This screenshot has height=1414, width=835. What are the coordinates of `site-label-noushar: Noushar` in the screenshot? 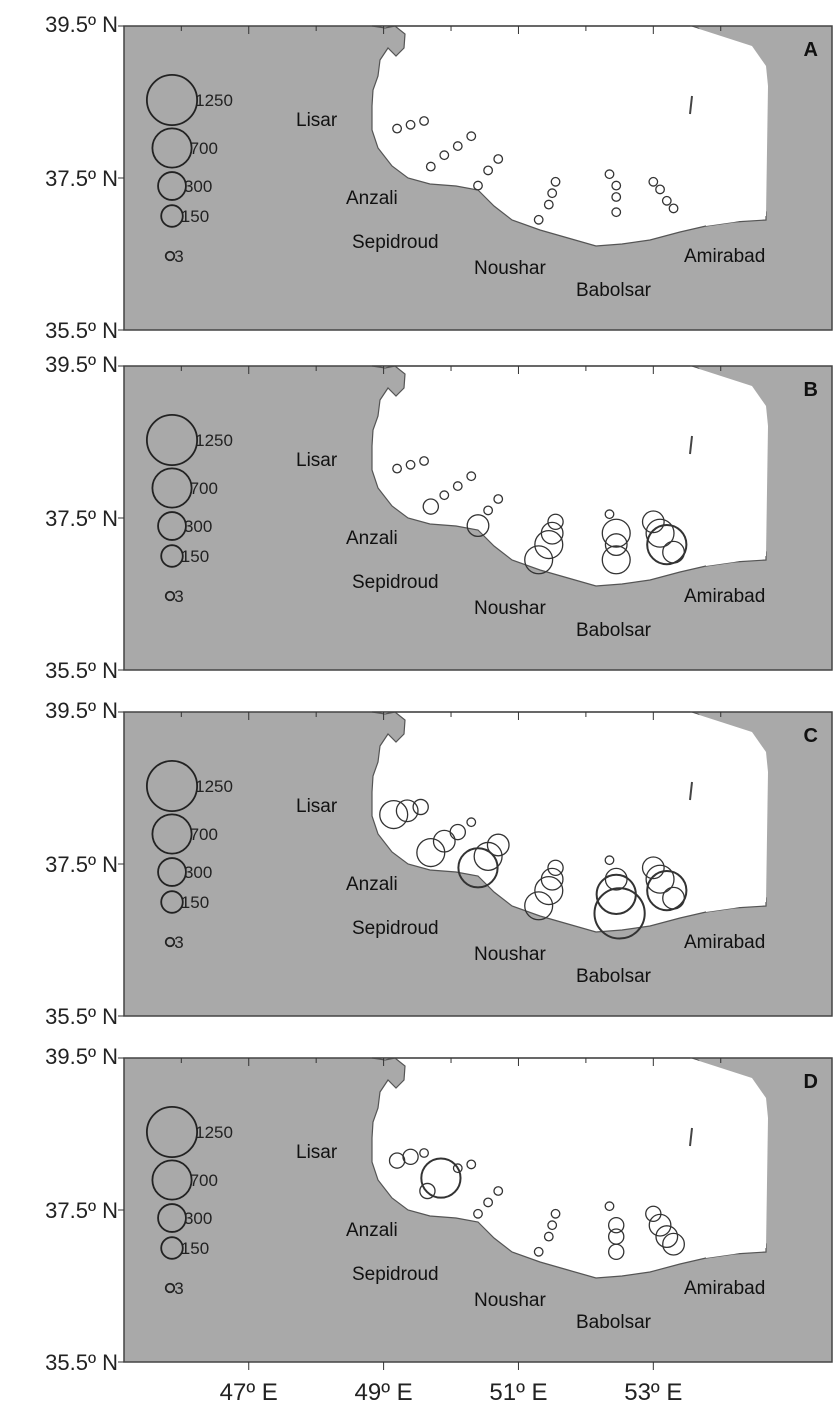 It's located at (510, 1300).